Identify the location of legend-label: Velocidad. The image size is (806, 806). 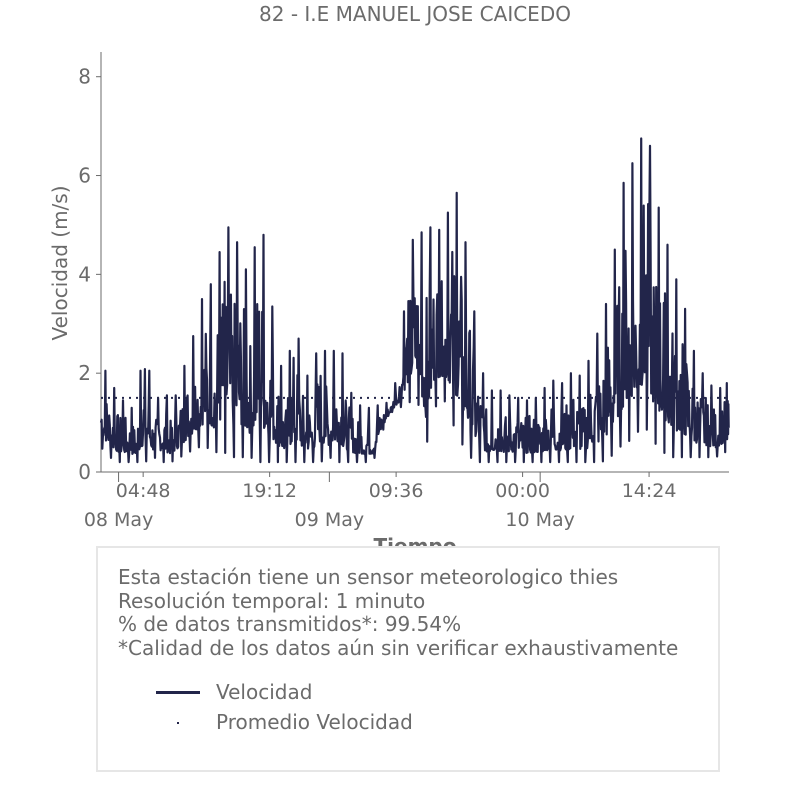
(264, 692).